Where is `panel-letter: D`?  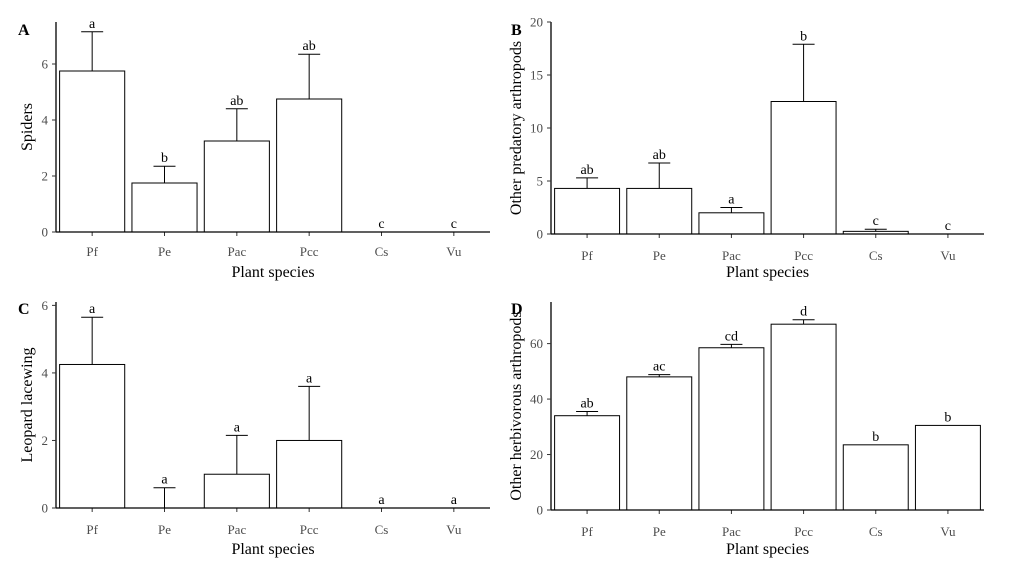
panel-letter: D is located at coordinates (517, 309).